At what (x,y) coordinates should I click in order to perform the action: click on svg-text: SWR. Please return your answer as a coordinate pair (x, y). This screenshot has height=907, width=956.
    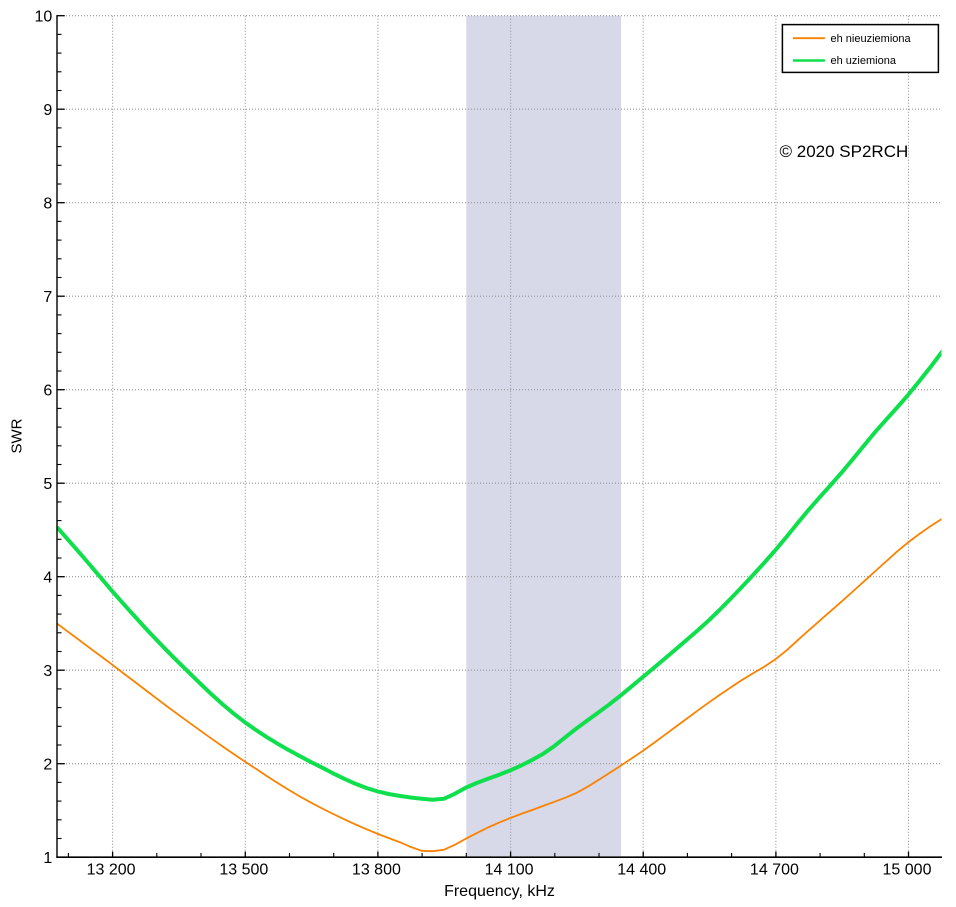
    Looking at the image, I should click on (17, 435).